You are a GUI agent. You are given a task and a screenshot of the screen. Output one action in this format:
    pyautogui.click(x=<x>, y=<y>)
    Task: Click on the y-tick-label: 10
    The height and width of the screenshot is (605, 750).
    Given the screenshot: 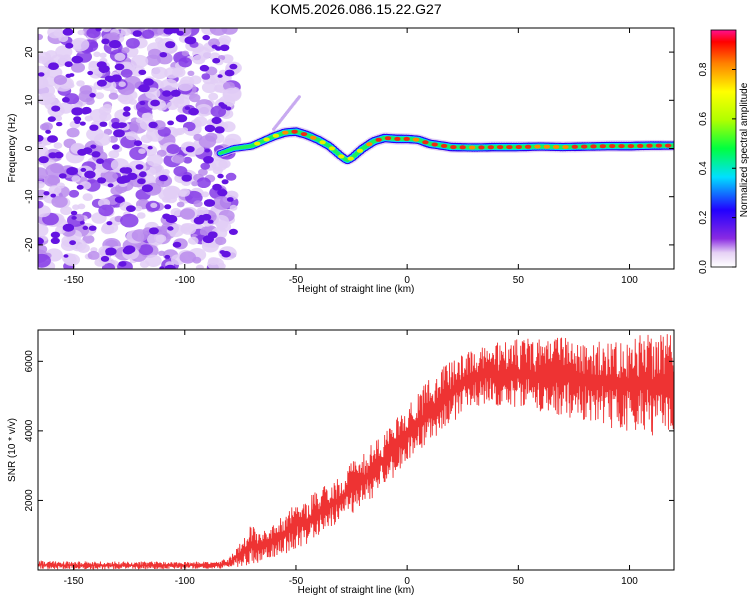 What is the action you would take?
    pyautogui.click(x=29, y=100)
    